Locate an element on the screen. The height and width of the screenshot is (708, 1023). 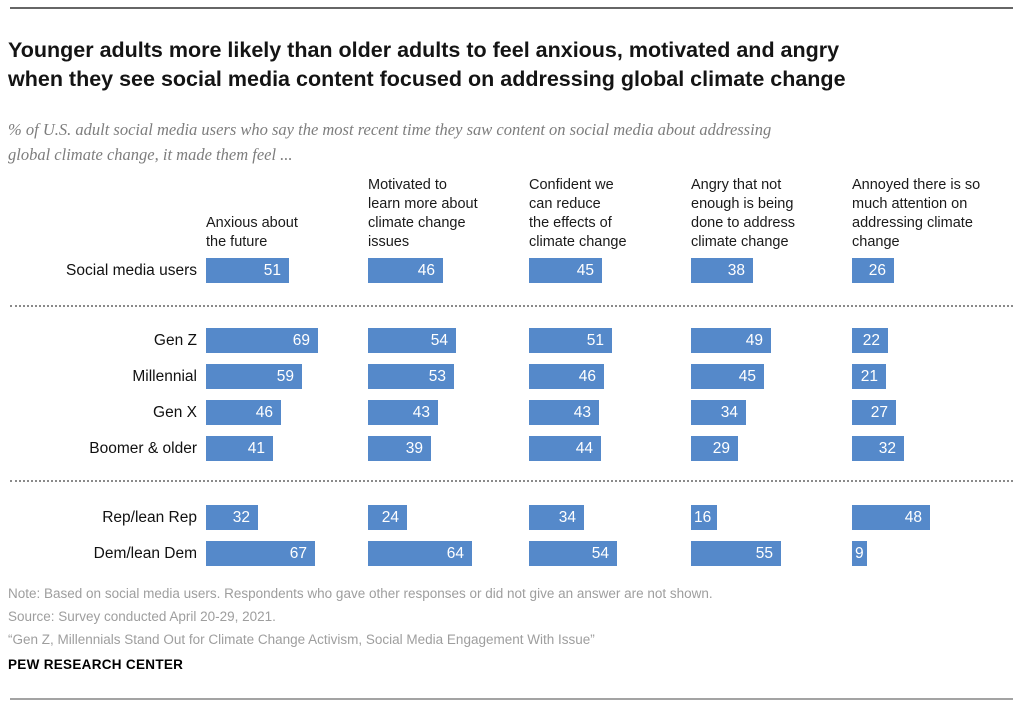
column-header-line: Annoyed there is so is located at coordinates (916, 185).